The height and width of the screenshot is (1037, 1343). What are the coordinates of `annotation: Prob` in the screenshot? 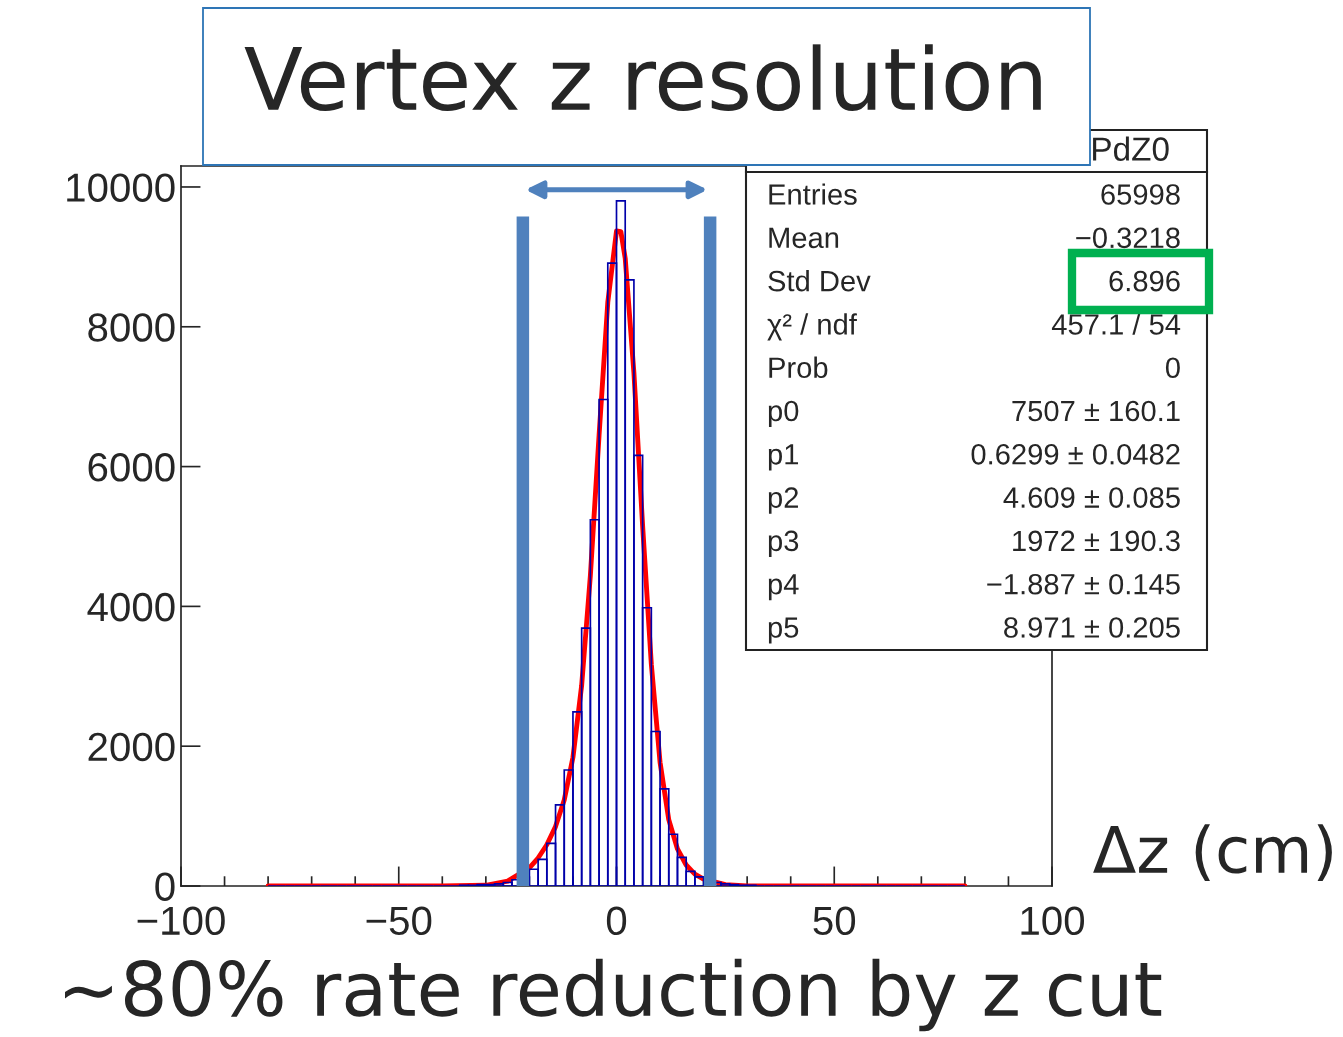 It's located at (798, 367).